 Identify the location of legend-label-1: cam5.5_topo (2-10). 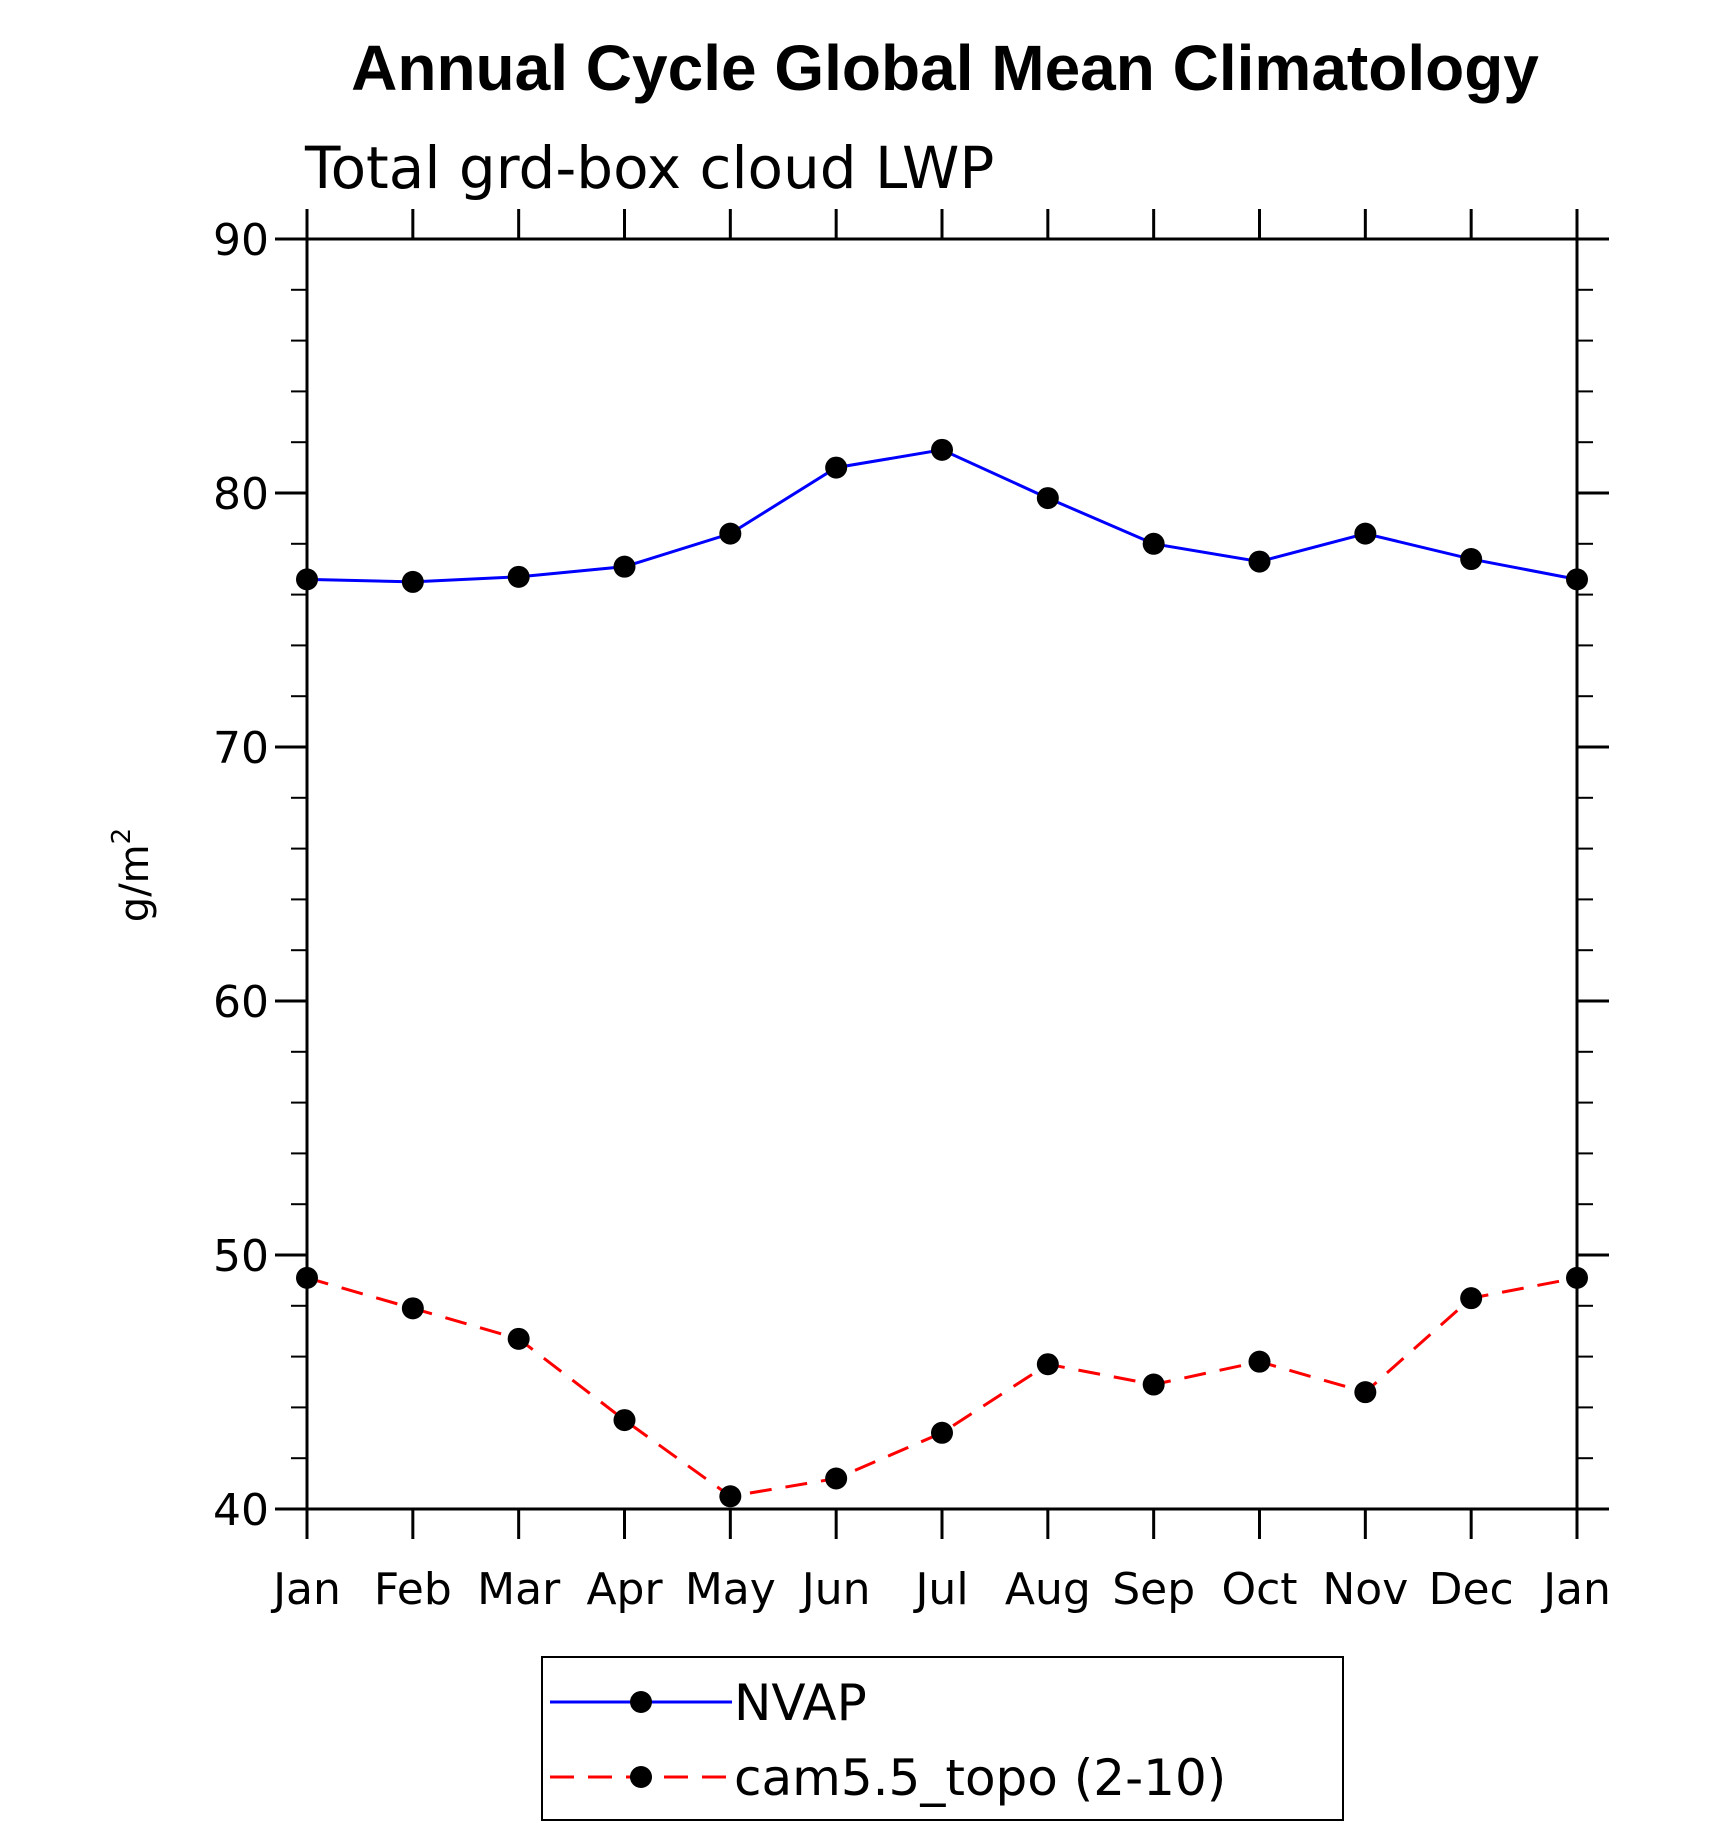
(980, 1778).